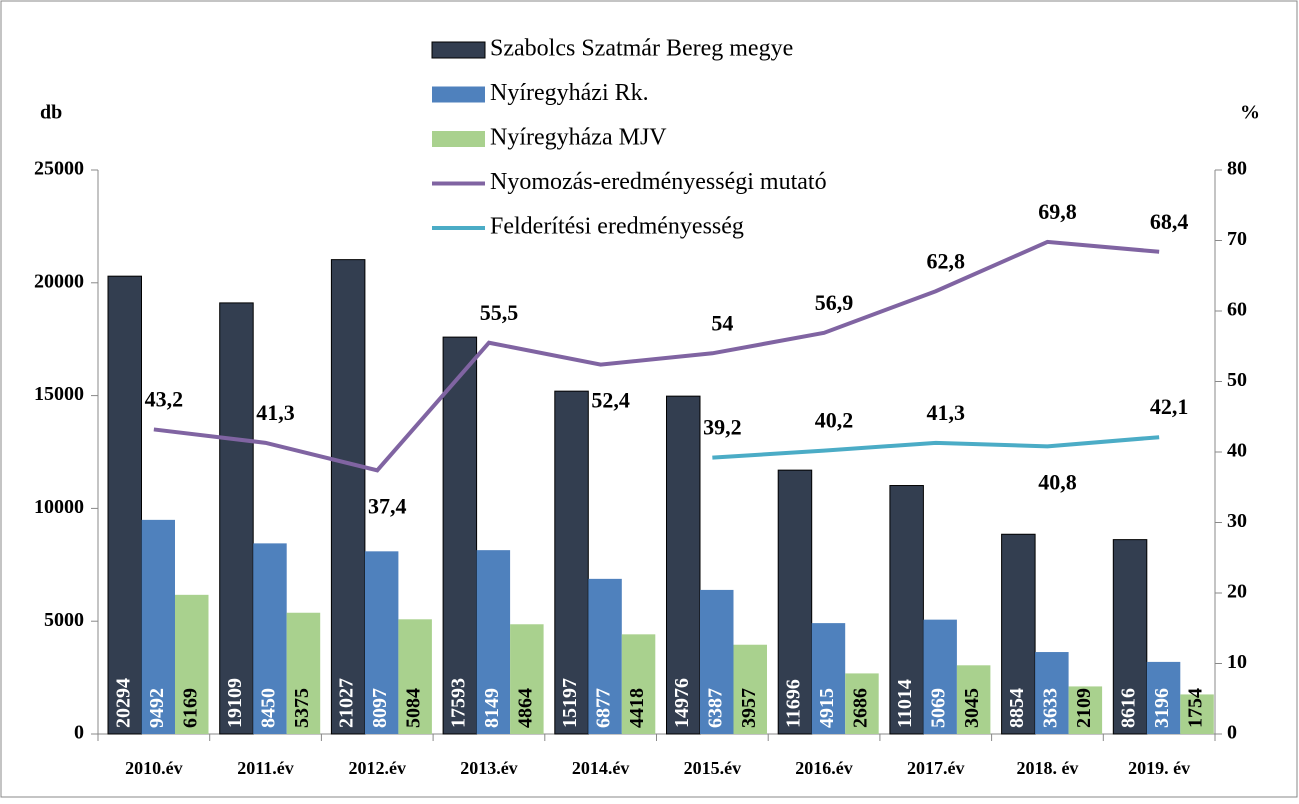 The width and height of the screenshot is (1299, 804). I want to click on line-value-label: 62,8, so click(946, 260).